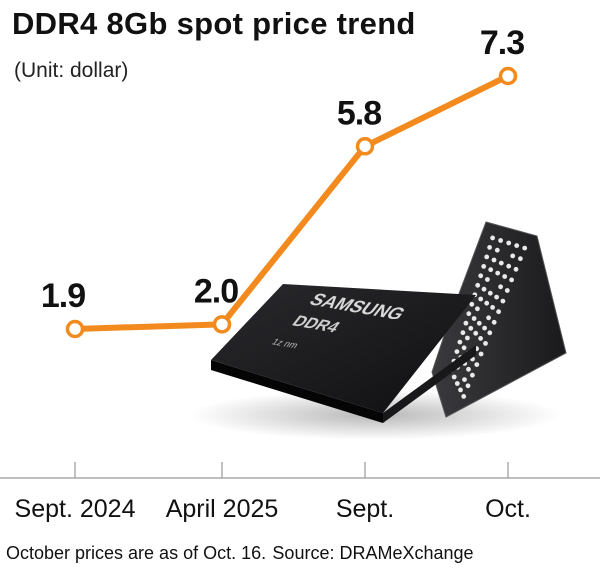  What do you see at coordinates (75, 509) in the screenshot?
I see `x-tick-label: Sept. 2024` at bounding box center [75, 509].